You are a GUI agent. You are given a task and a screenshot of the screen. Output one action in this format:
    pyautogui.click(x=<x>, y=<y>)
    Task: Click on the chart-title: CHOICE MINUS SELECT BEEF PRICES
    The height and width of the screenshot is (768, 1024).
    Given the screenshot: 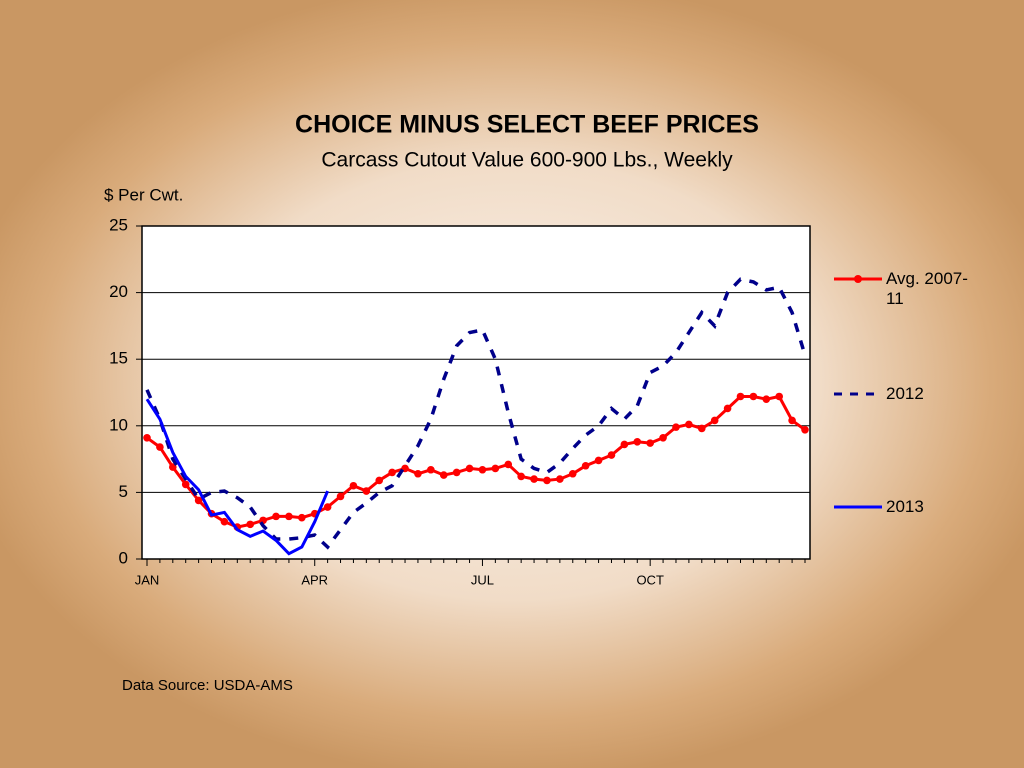 What is the action you would take?
    pyautogui.click(x=527, y=125)
    